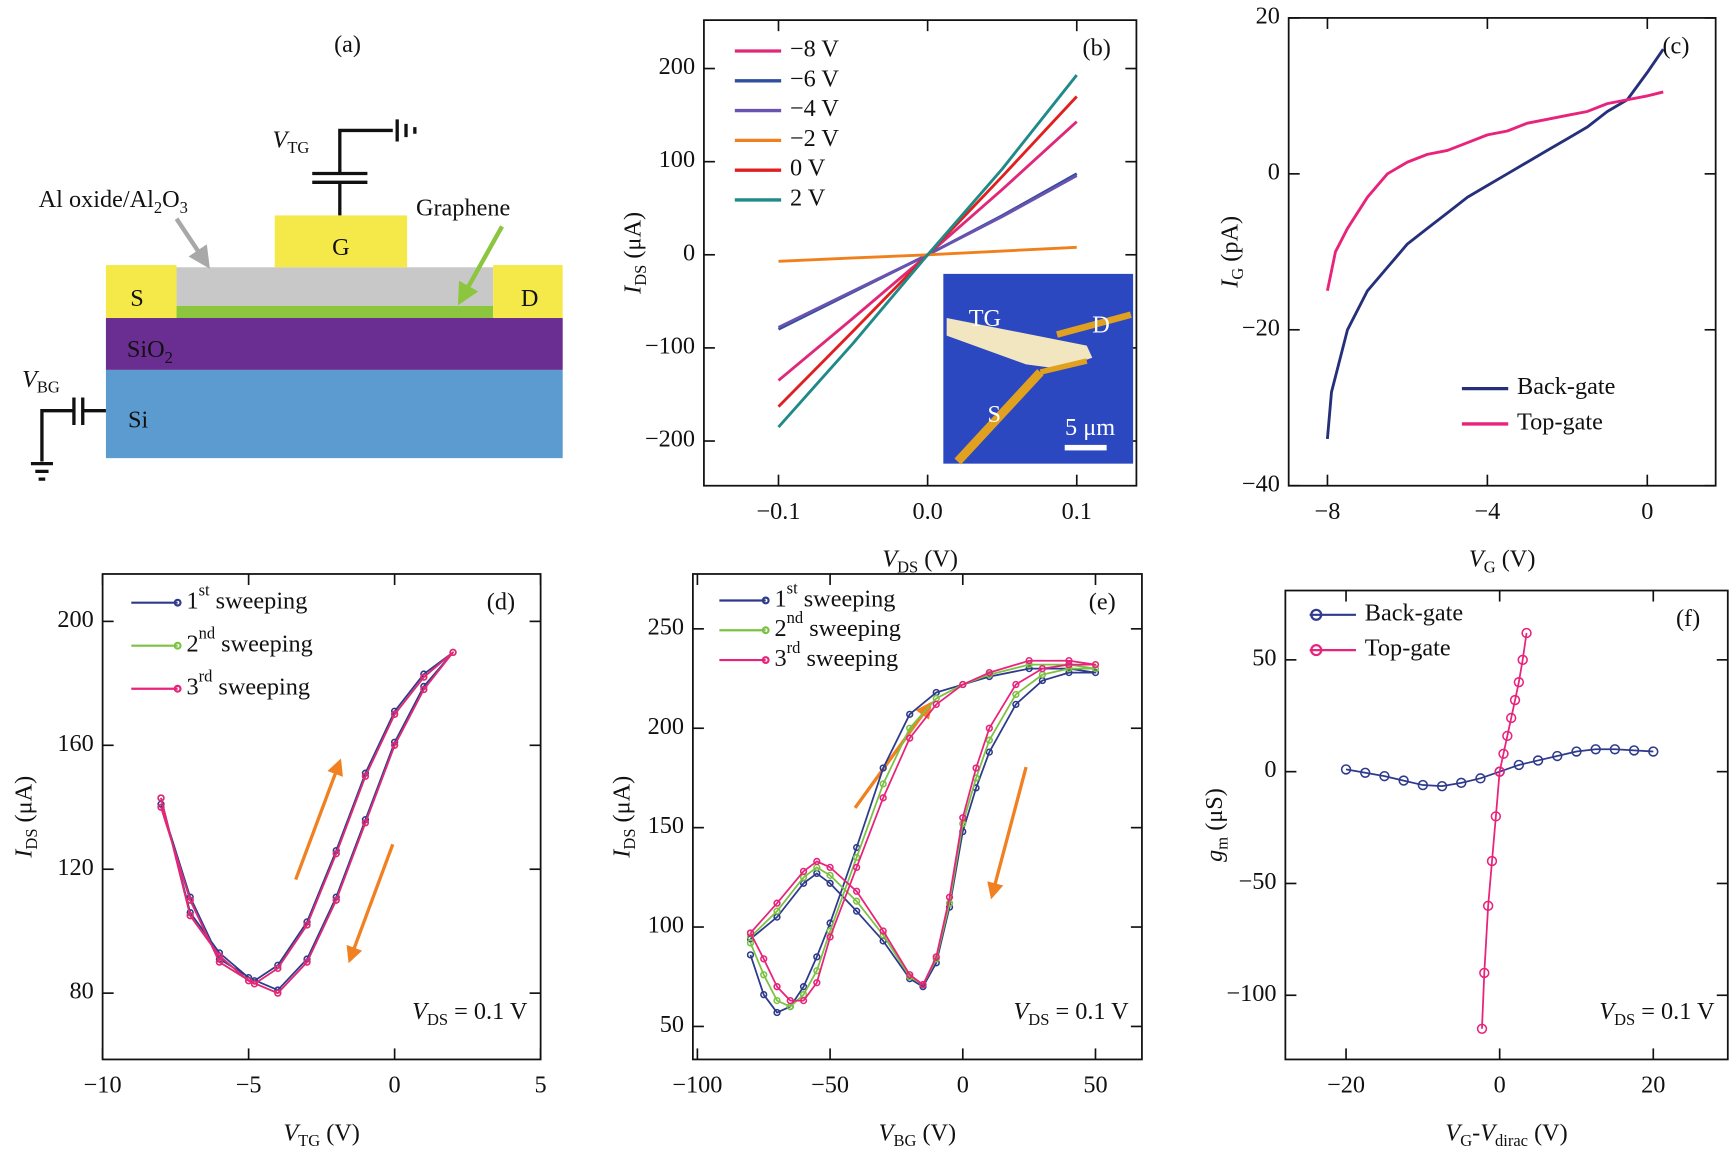  Describe the element at coordinates (1490, 566) in the screenshot. I see `text-segment: G` at that location.